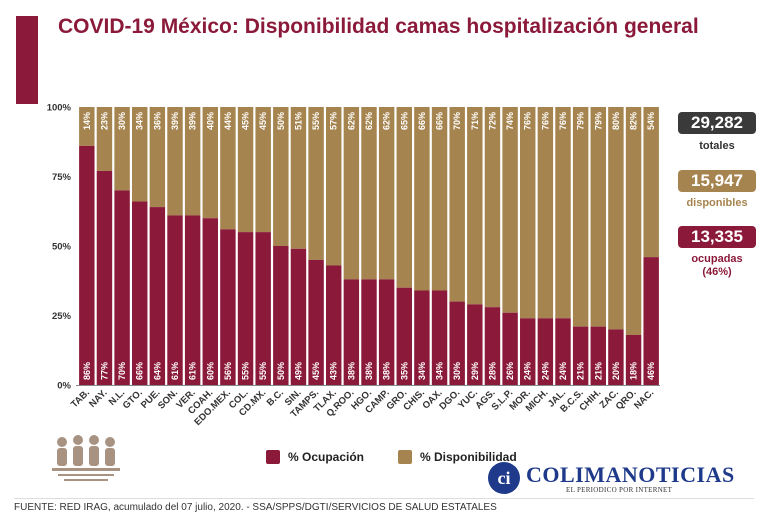 The height and width of the screenshot is (525, 768). I want to click on occupied-beds-value: 13,335, so click(717, 237).